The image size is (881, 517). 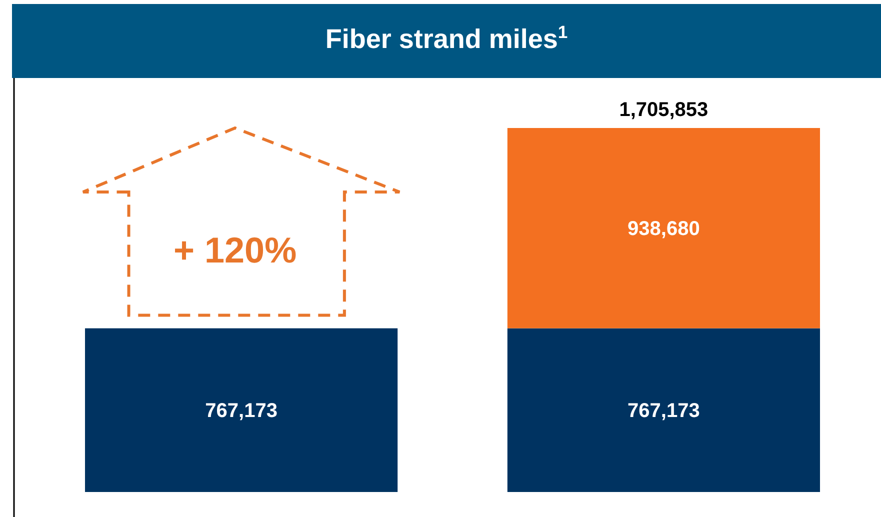 I want to click on data-label: 938,680, so click(x=664, y=229).